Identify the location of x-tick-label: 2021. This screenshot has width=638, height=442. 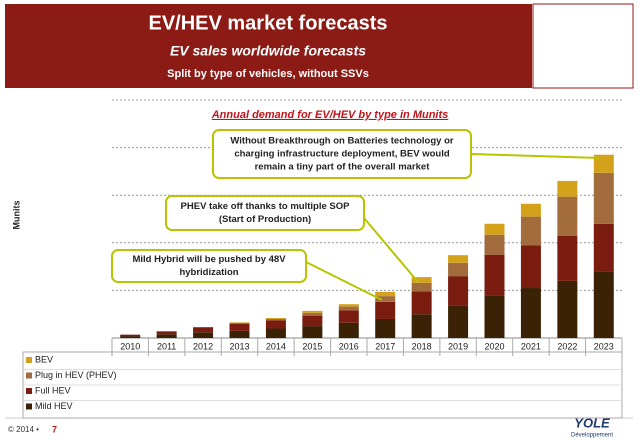
(531, 346).